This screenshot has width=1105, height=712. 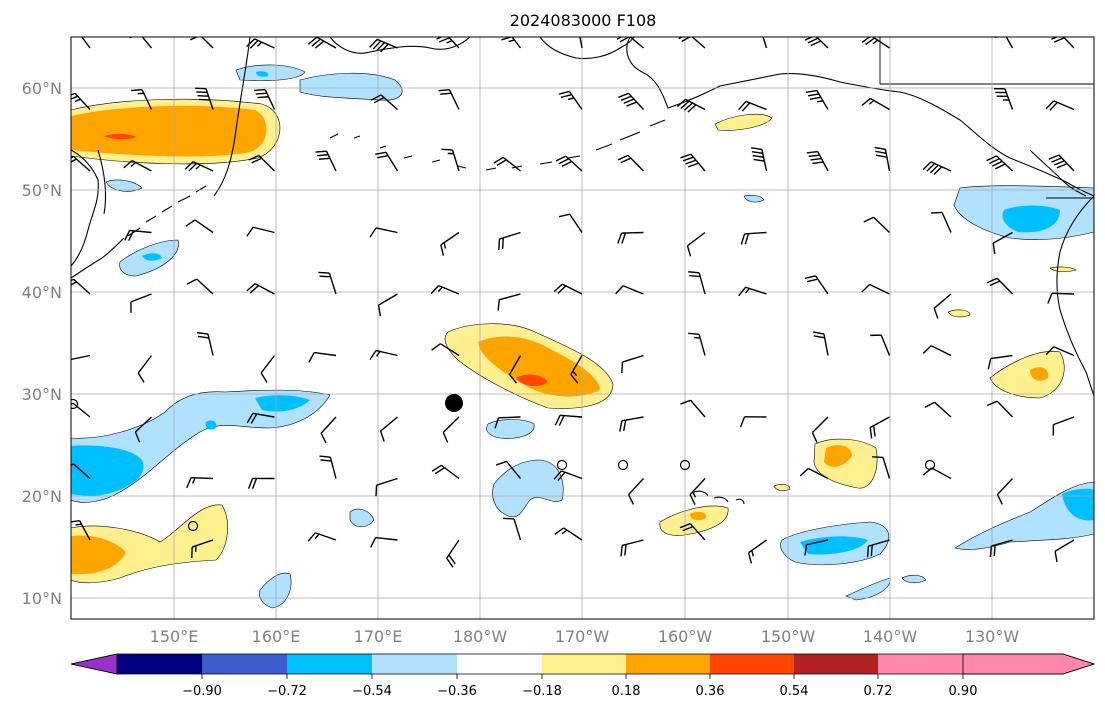 I want to click on lat-label: 30°N, so click(x=42, y=394).